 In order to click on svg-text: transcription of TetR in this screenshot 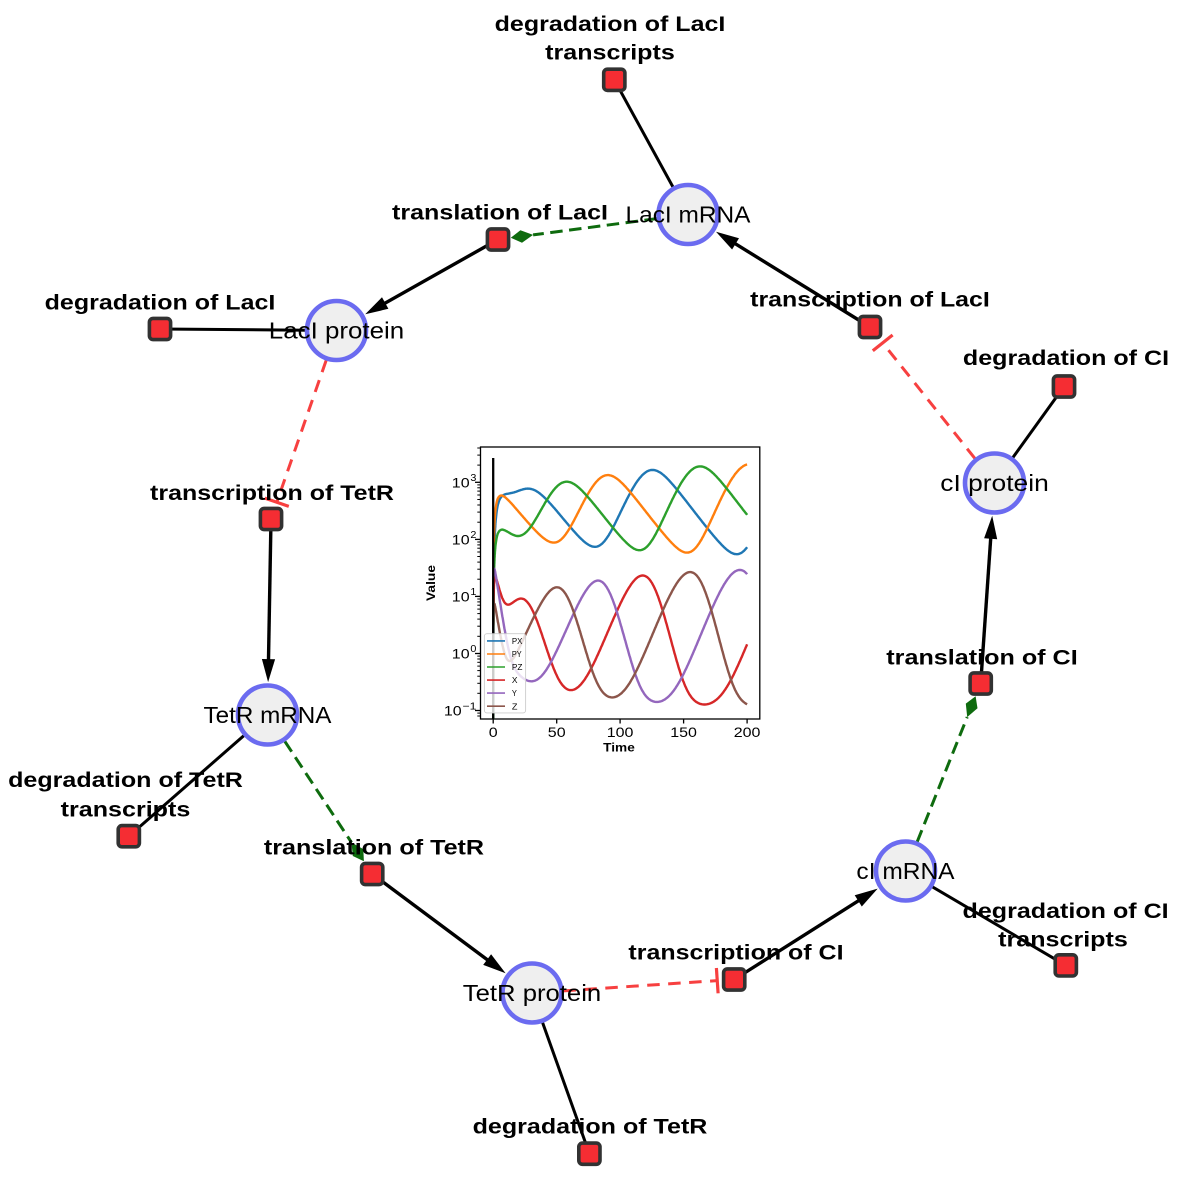, I will do `click(272, 493)`.